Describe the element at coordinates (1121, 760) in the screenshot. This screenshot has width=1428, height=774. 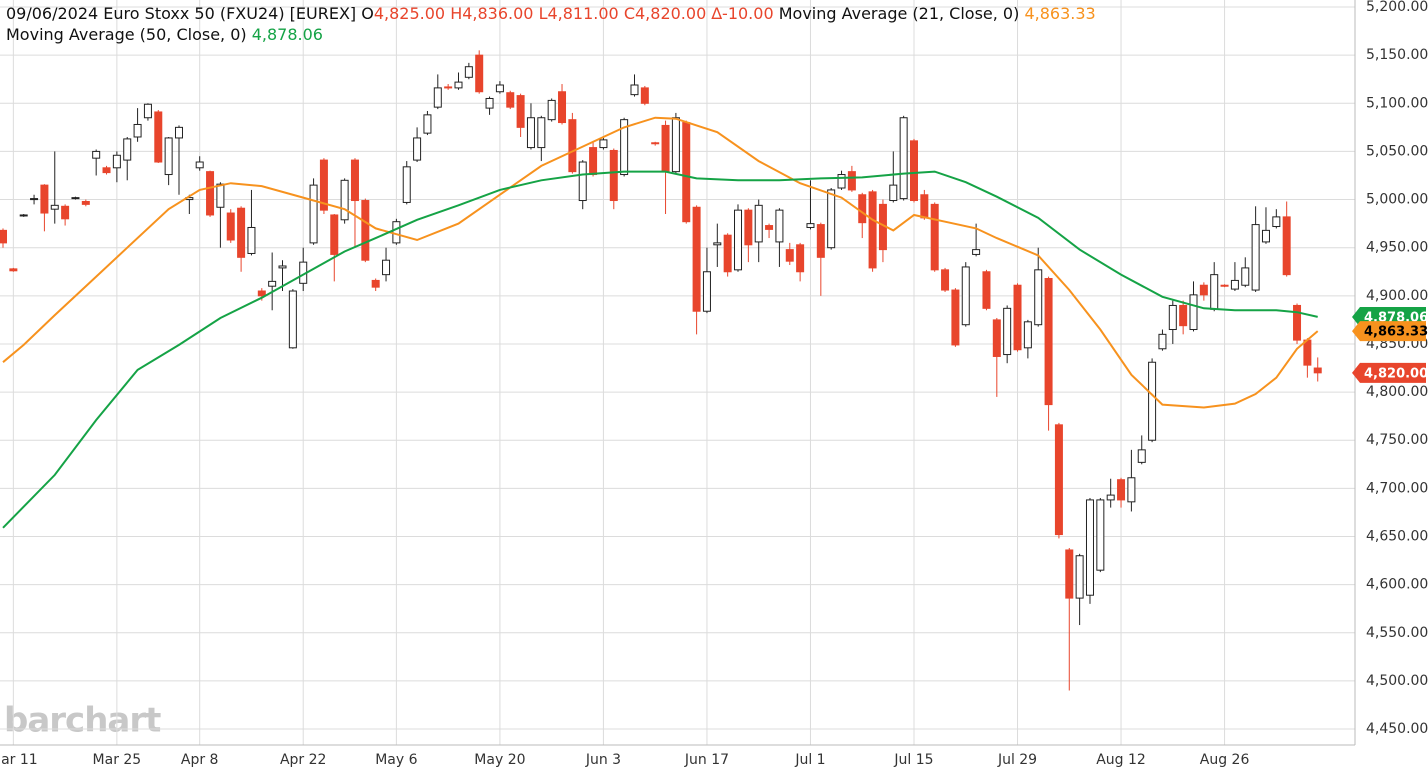
I see `x-tick-label: Aug 12` at that location.